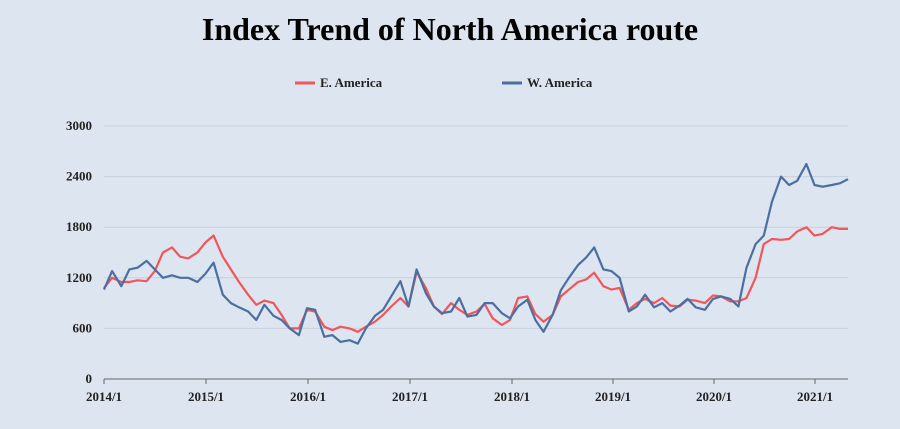  What do you see at coordinates (613, 396) in the screenshot?
I see `x-tick-label: 2019/1` at bounding box center [613, 396].